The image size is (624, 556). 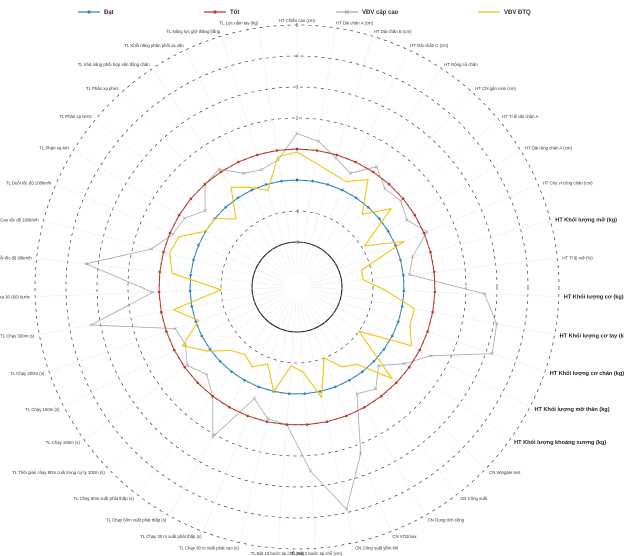 What do you see at coordinates (297, 180) in the screenshot?
I see `ring-label: 0` at bounding box center [297, 180].